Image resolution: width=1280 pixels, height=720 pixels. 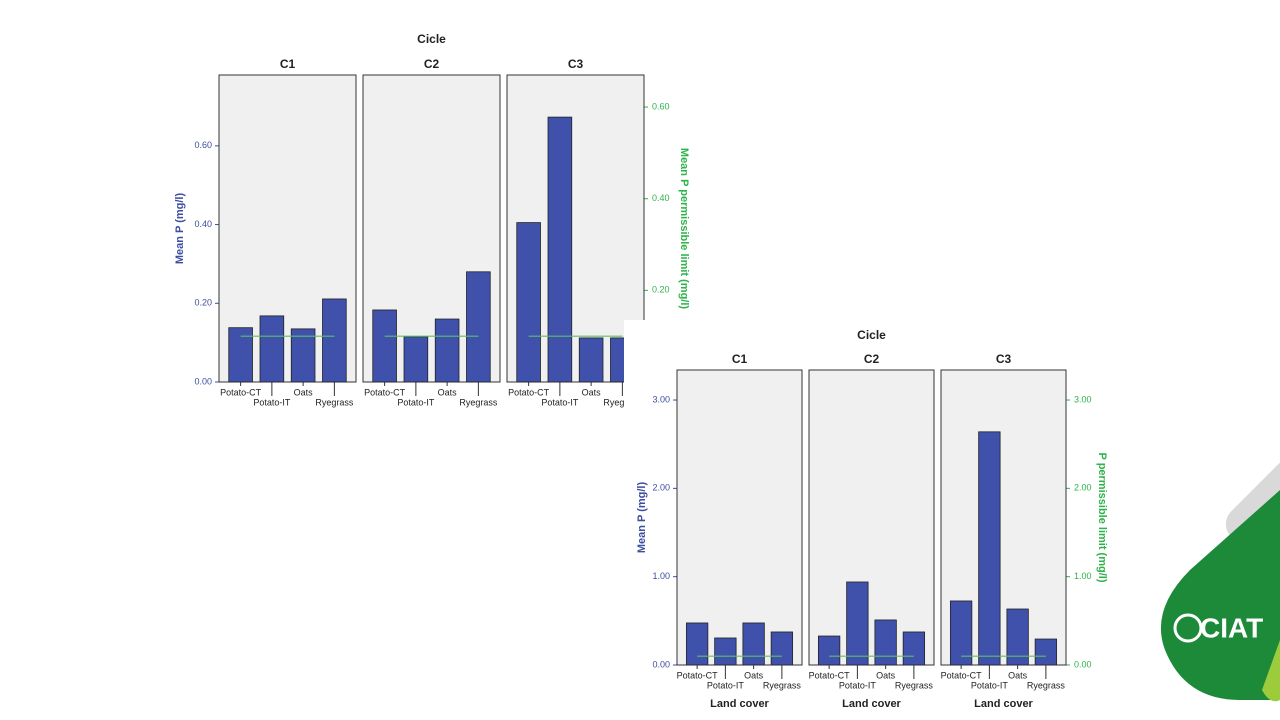 What do you see at coordinates (684, 229) in the screenshot?
I see `y2-axis-label: Mean P permissible limit (mg/l)` at bounding box center [684, 229].